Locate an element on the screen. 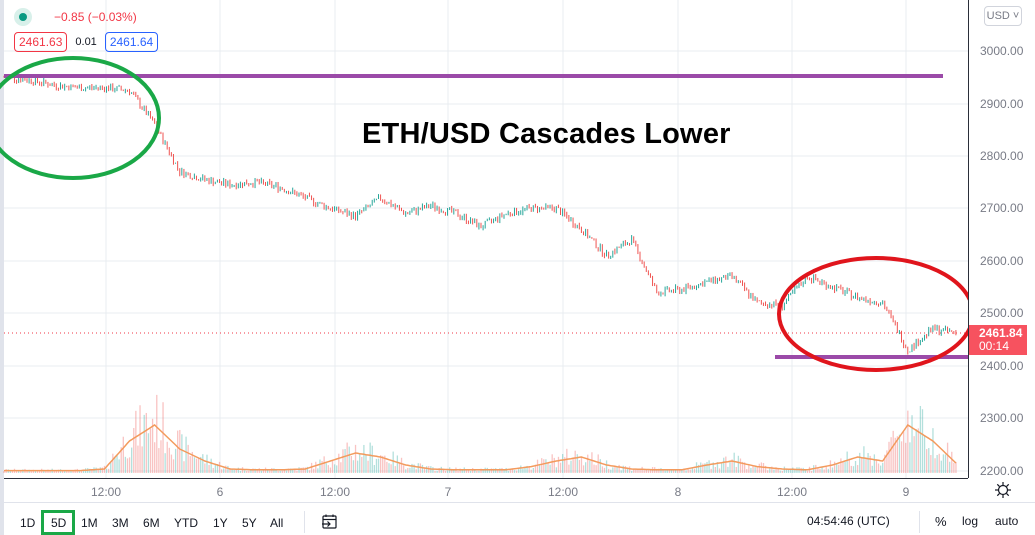 Image resolution: width=1035 pixels, height=535 pixels. price-tick: 2300.00 is located at coordinates (1002, 418).